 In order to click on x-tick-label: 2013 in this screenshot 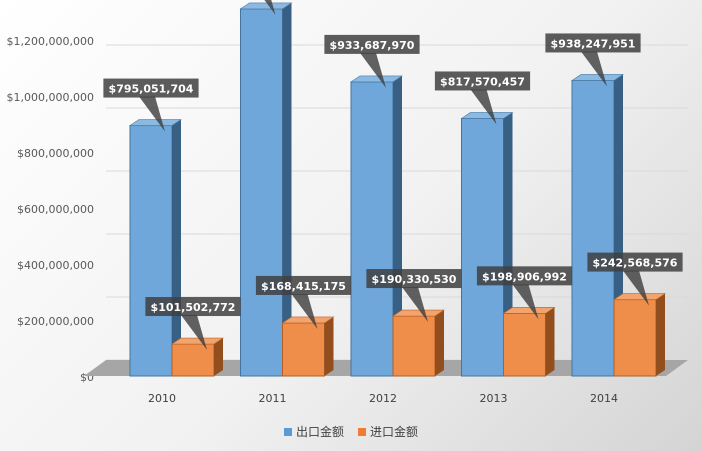, I will do `click(494, 398)`.